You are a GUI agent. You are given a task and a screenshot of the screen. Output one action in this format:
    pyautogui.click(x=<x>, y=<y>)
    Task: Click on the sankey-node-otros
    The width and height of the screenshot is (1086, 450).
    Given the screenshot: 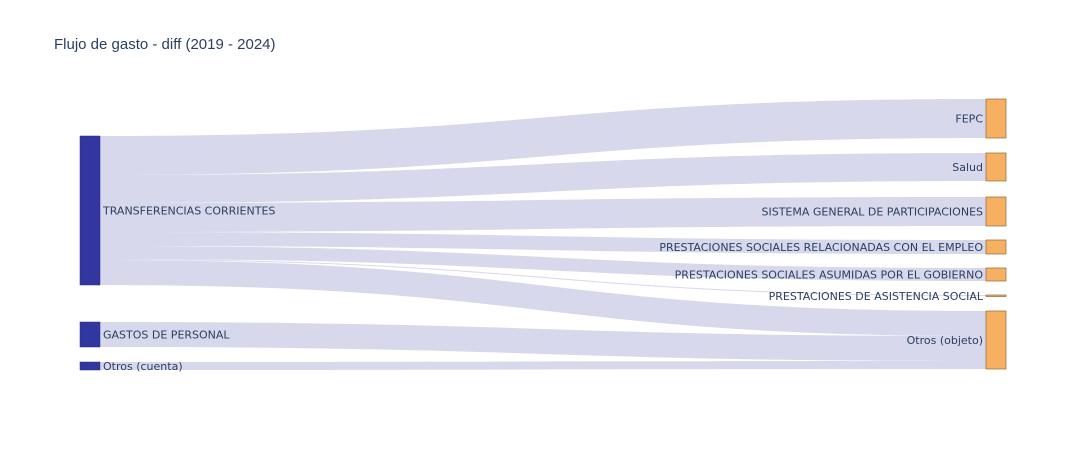 What is the action you would take?
    pyautogui.click(x=996, y=340)
    